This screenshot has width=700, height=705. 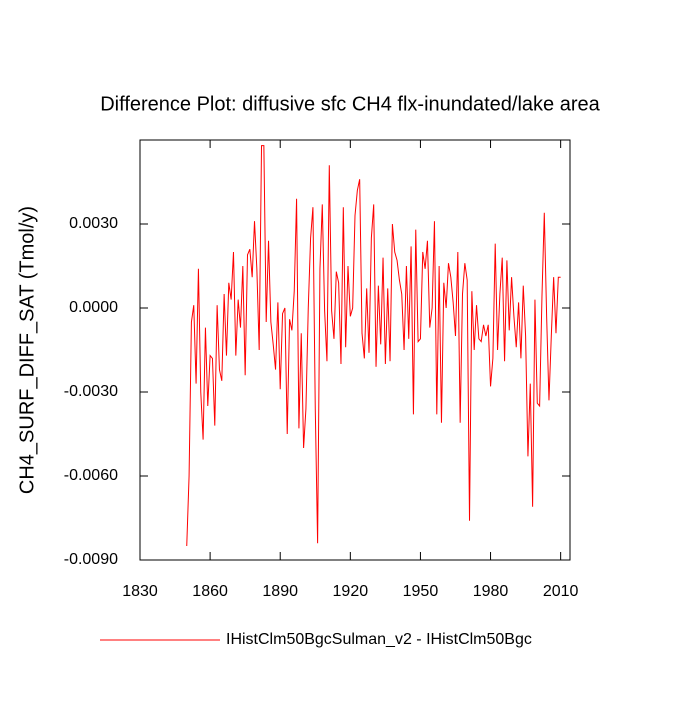 I want to click on legend-label: IHistClm50BgcSulman_v2 - IHistClm50Bgc, so click(x=379, y=639).